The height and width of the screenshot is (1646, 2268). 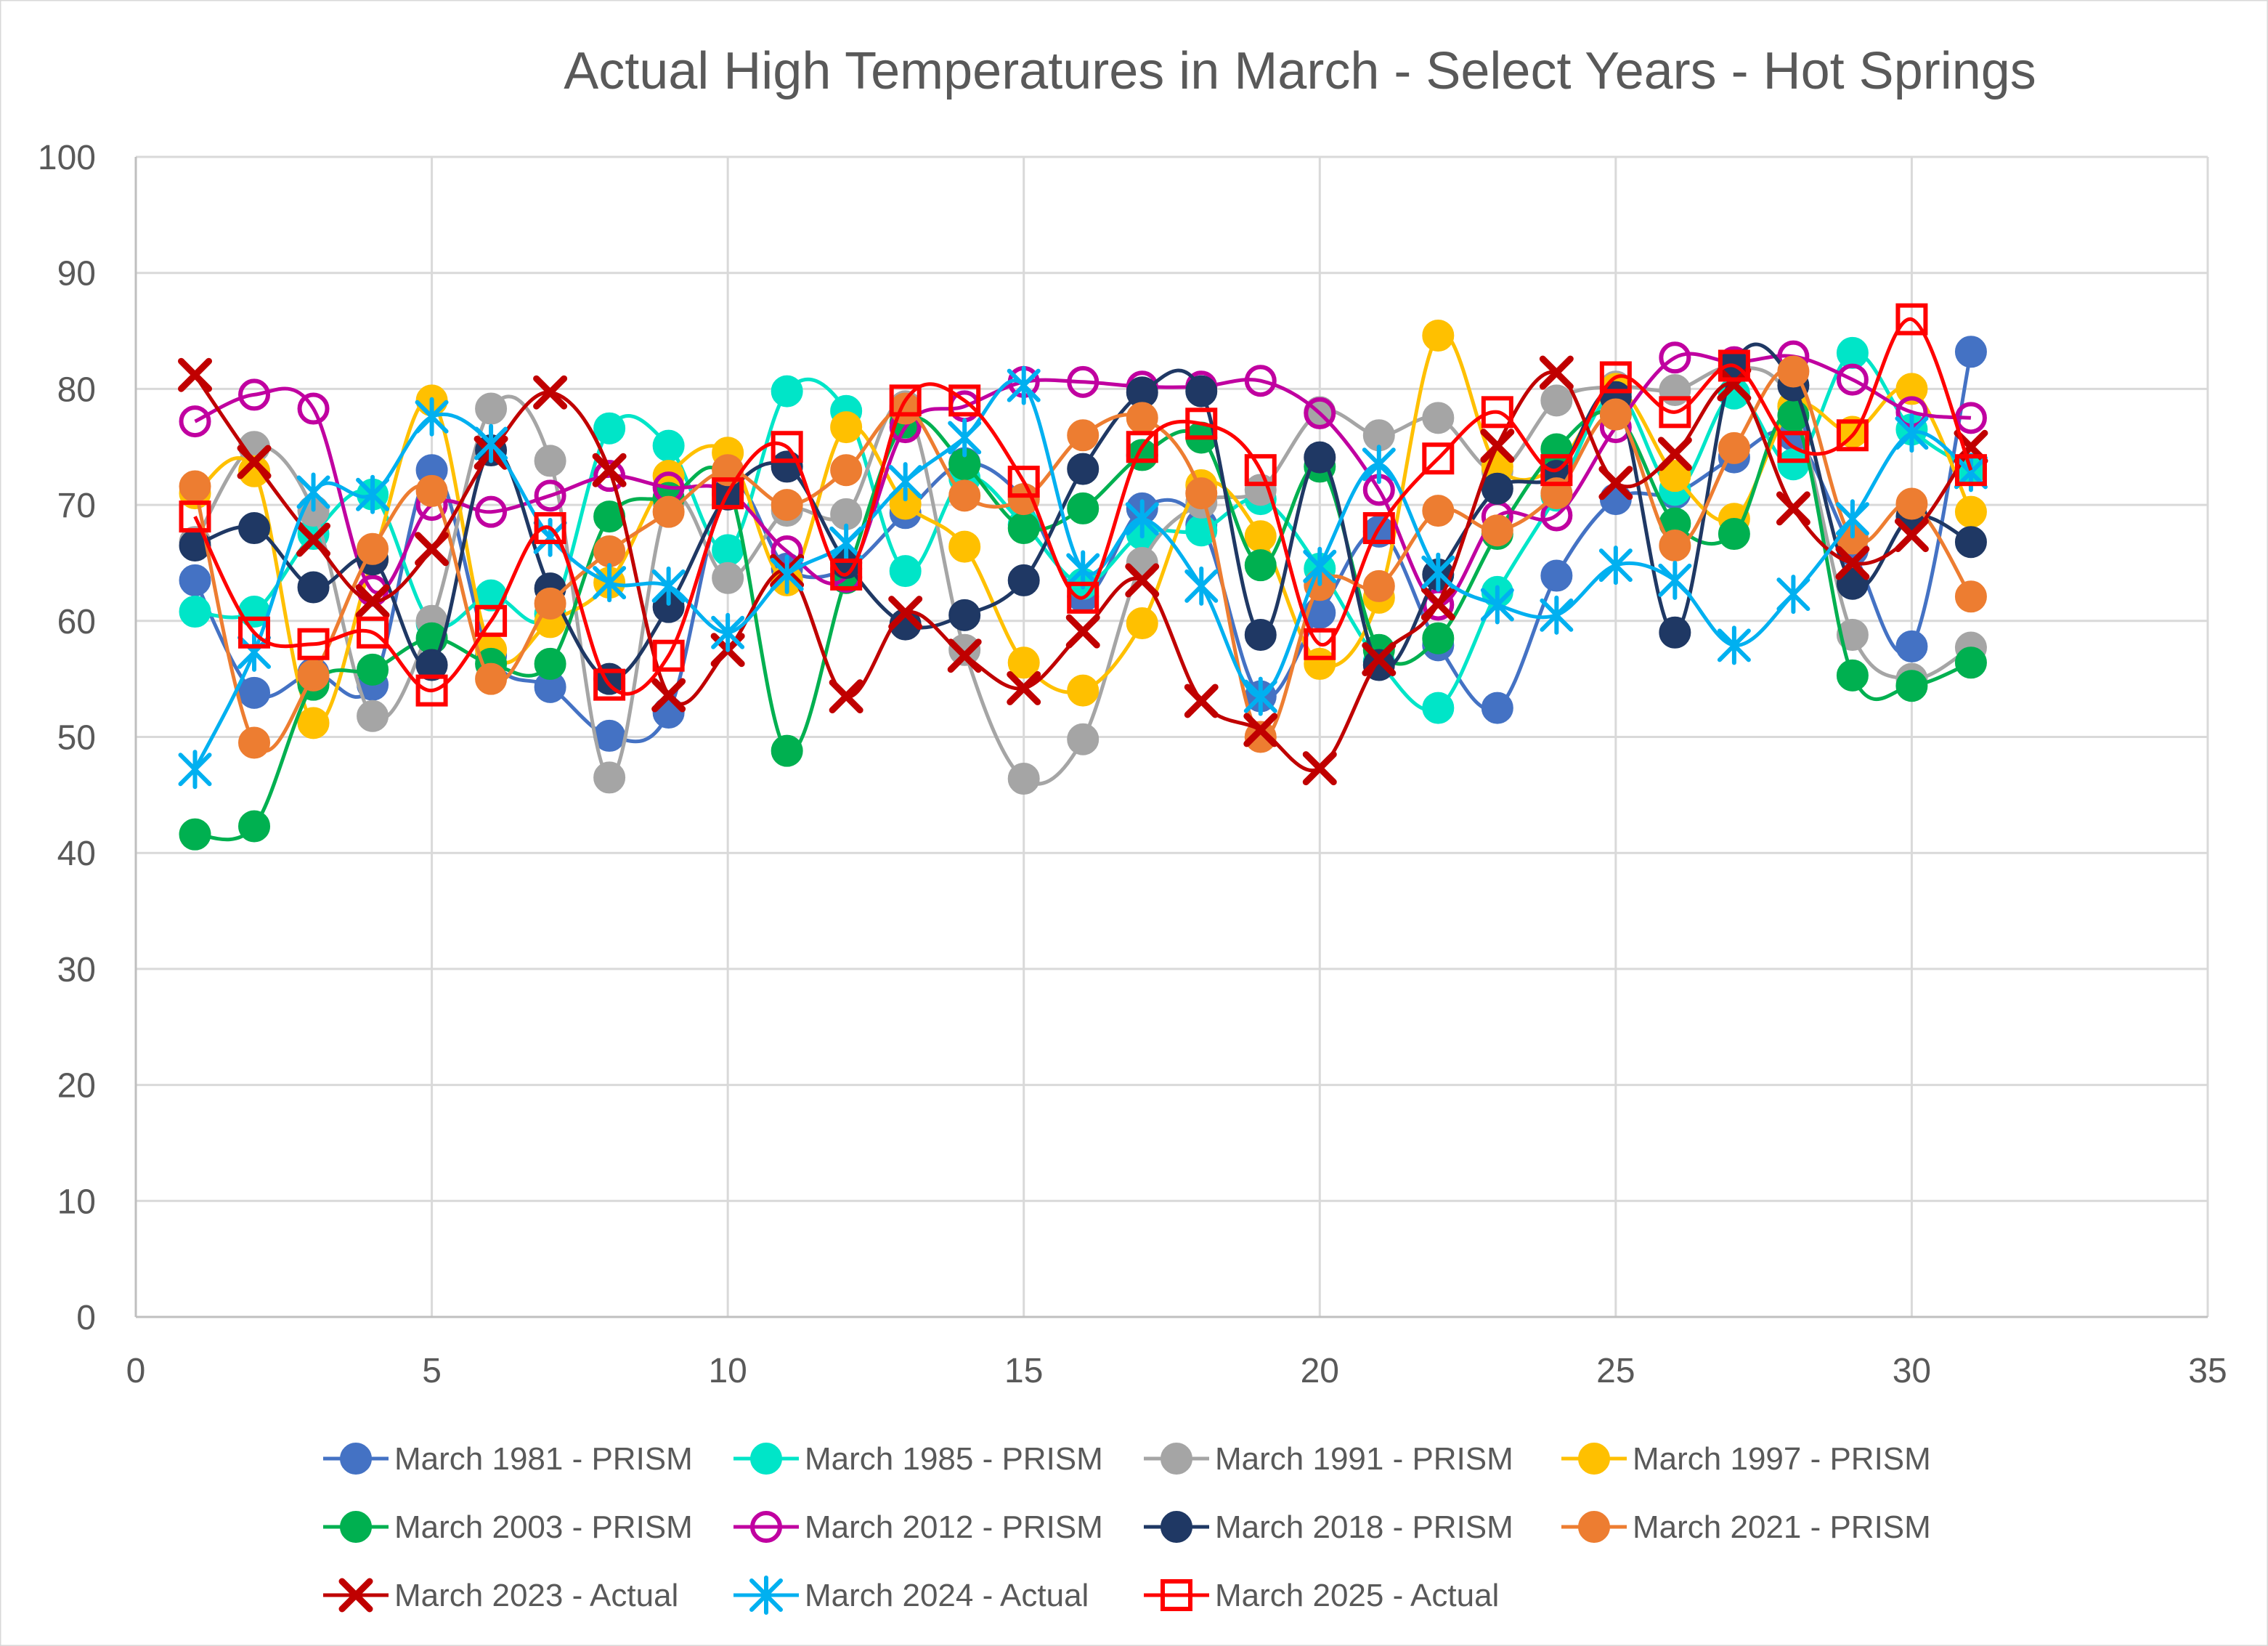 I want to click on legend-item: March 2021 - PRISM, so click(x=1746, y=1527).